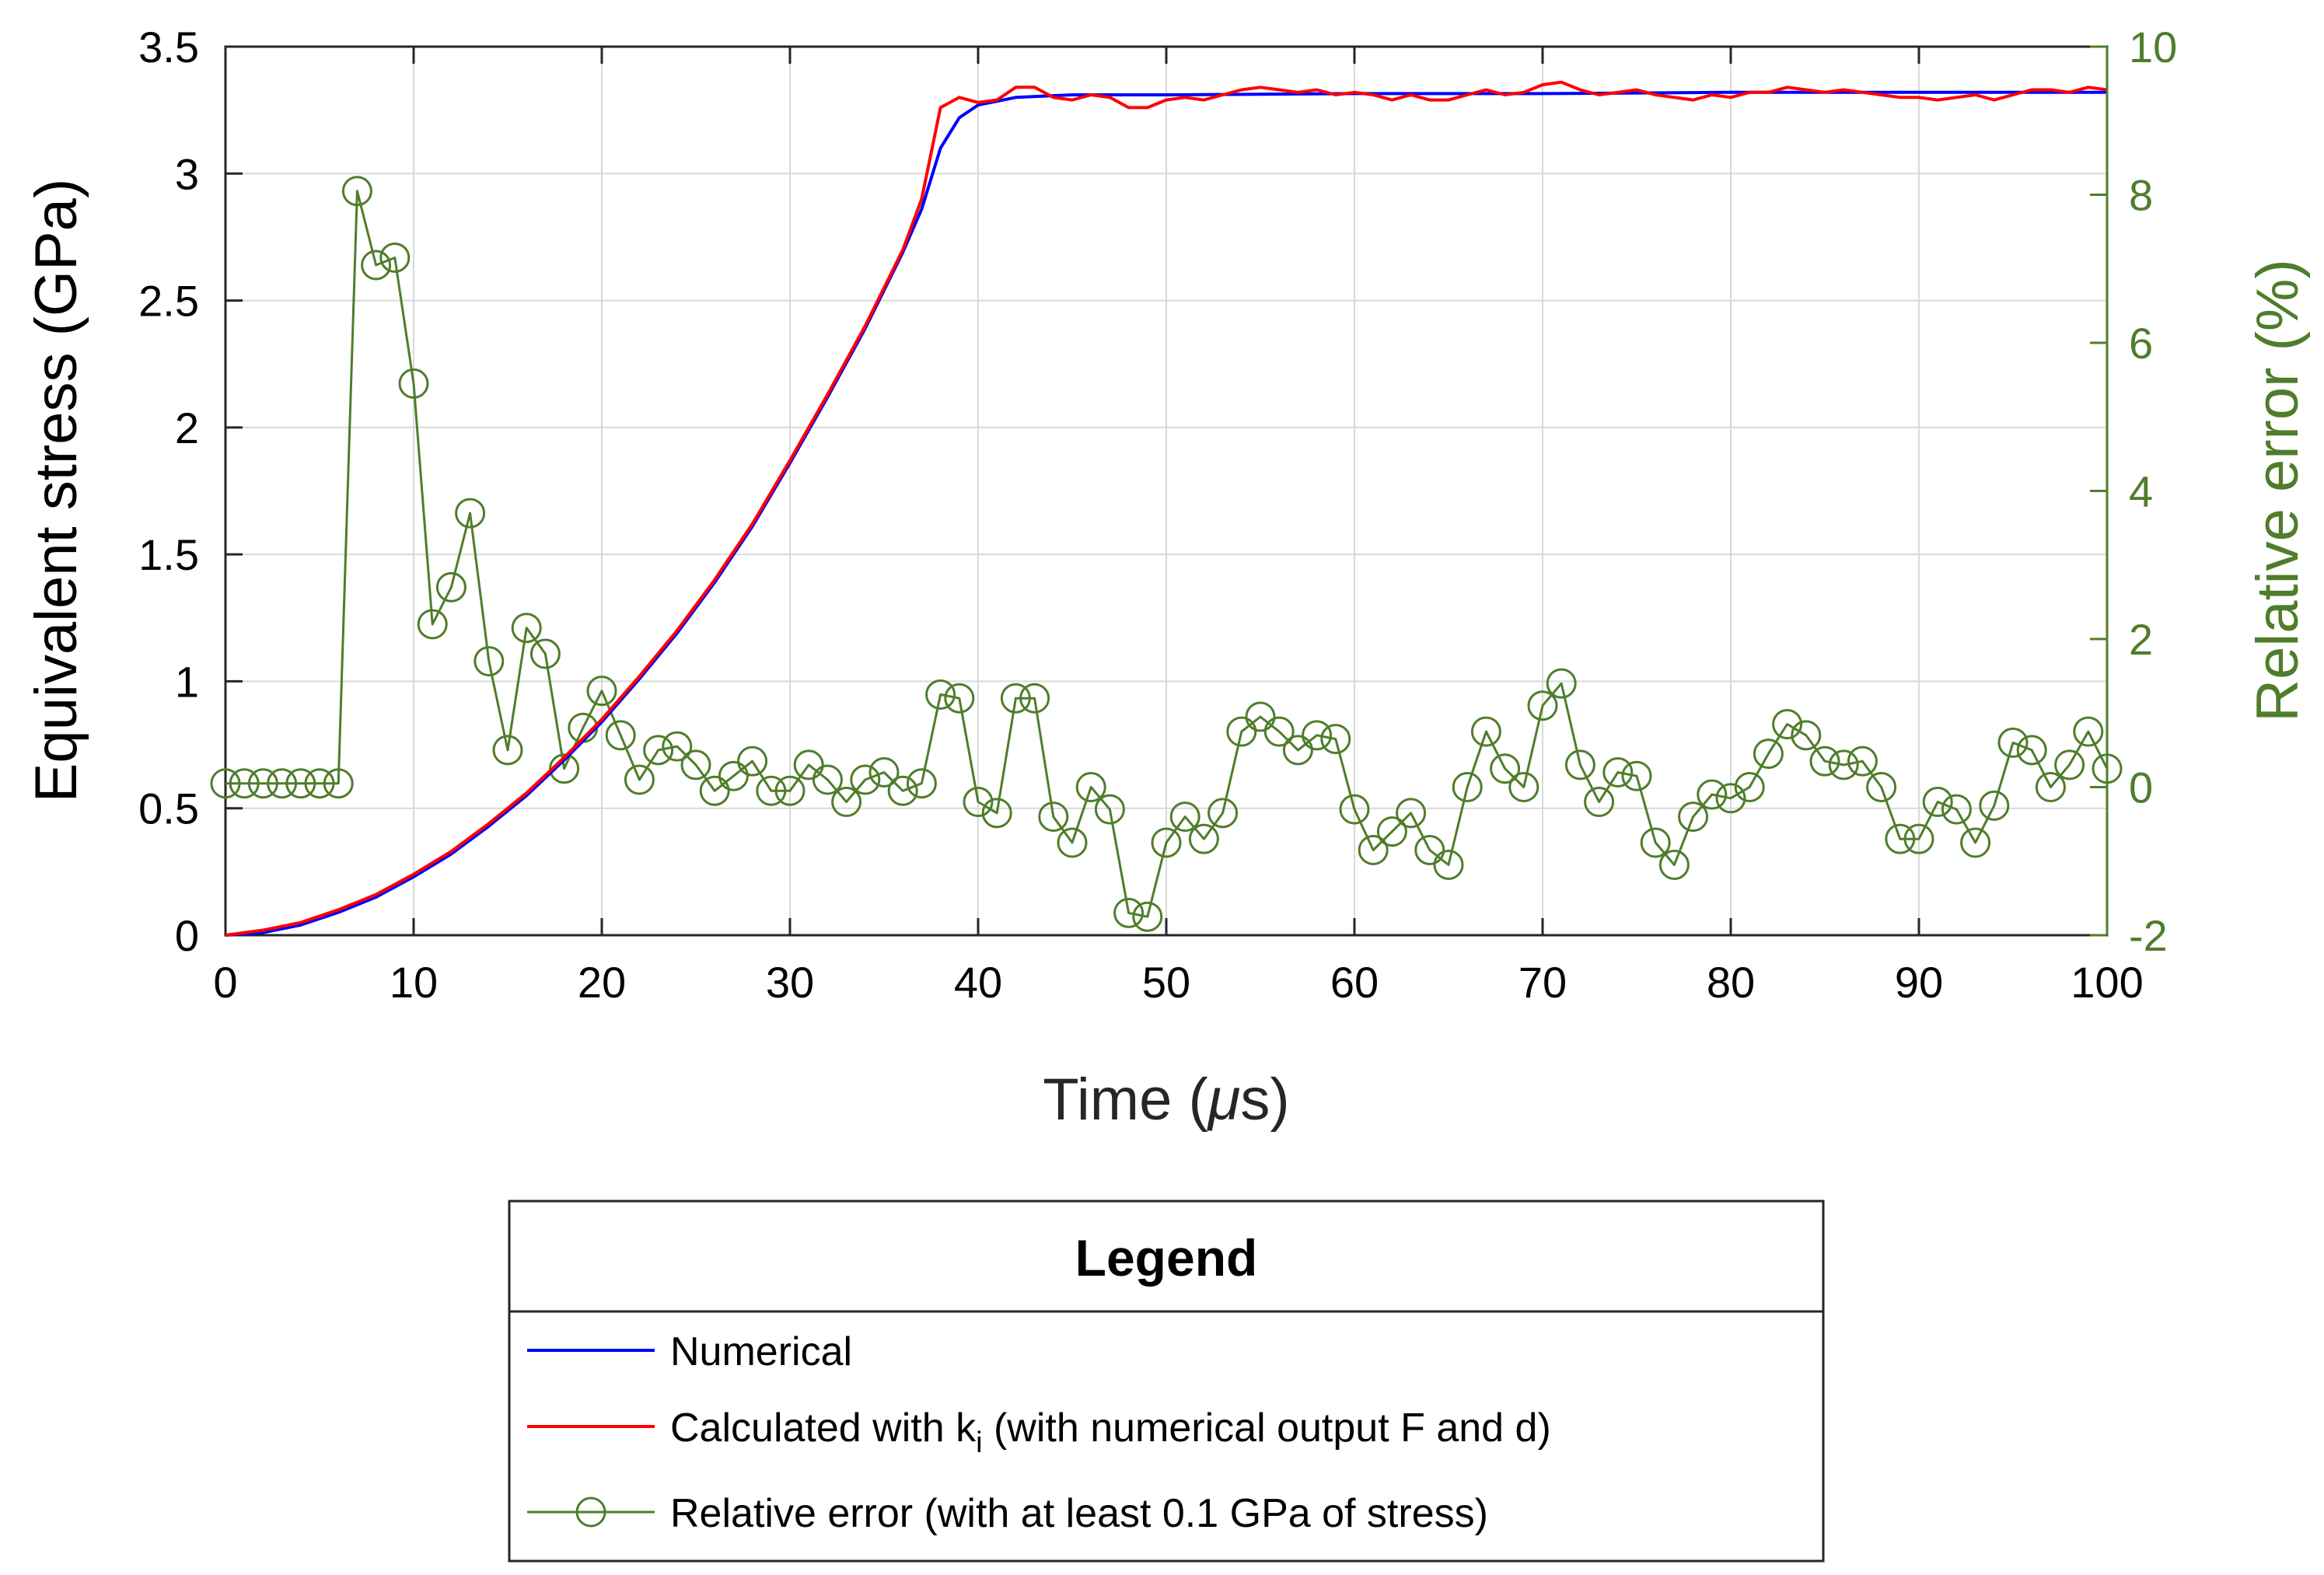  I want to click on y-tick-label-right: 0, so click(2141, 787).